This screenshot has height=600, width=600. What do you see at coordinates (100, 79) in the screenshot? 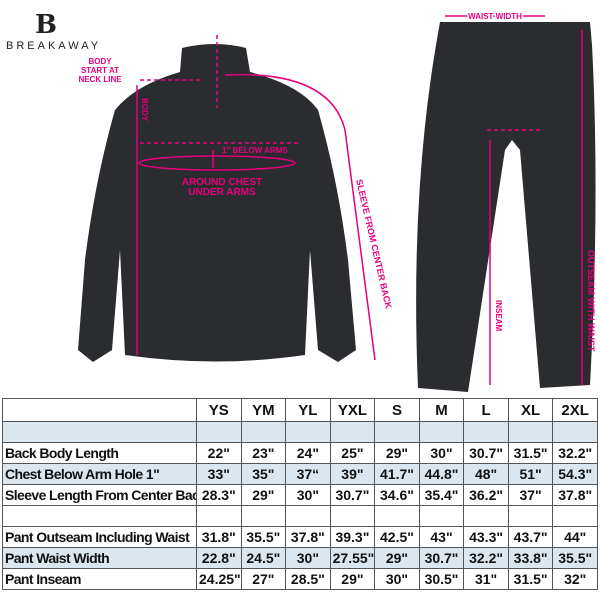
I see `body-start-label-3: NECK LINE` at bounding box center [100, 79].